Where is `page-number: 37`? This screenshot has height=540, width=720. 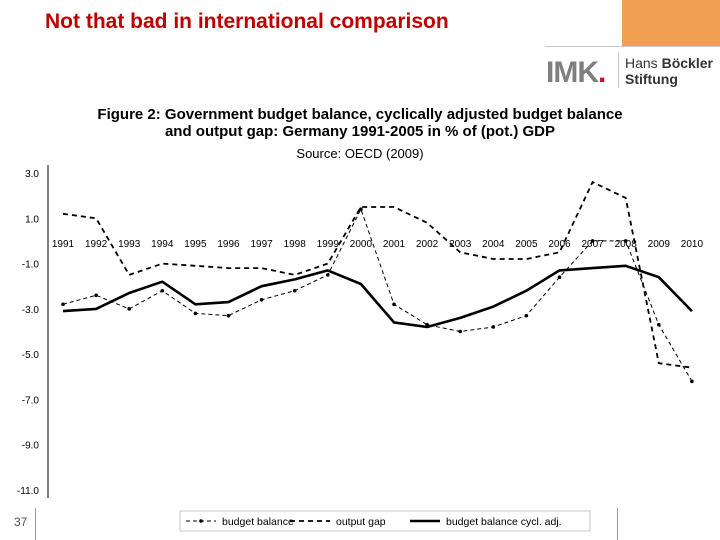 page-number: 37 is located at coordinates (21, 522).